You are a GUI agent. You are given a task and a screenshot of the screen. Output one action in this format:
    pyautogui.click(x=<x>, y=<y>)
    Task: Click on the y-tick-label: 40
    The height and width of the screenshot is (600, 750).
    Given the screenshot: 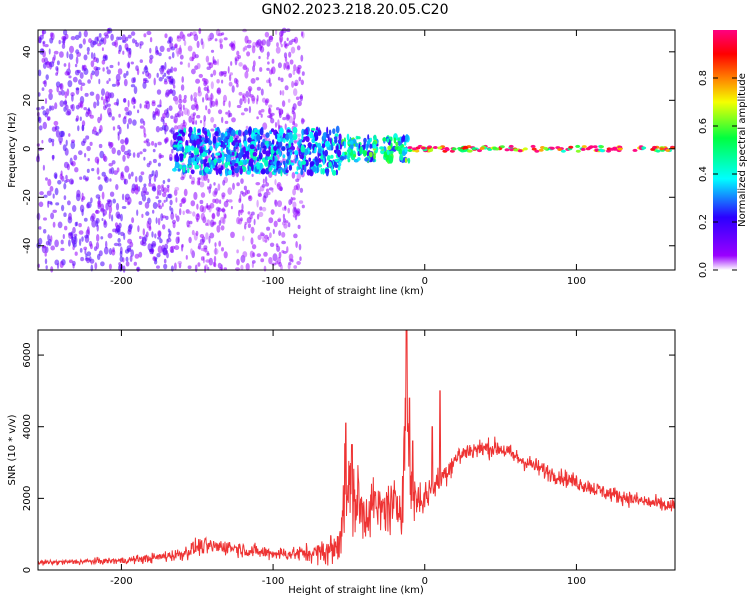 What is the action you would take?
    pyautogui.click(x=27, y=51)
    